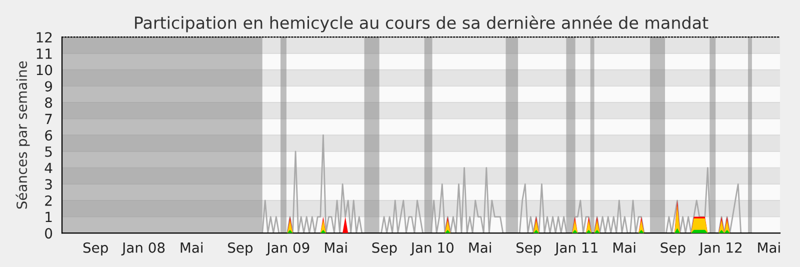  I want to click on y-tick-label: 8, so click(48, 102).